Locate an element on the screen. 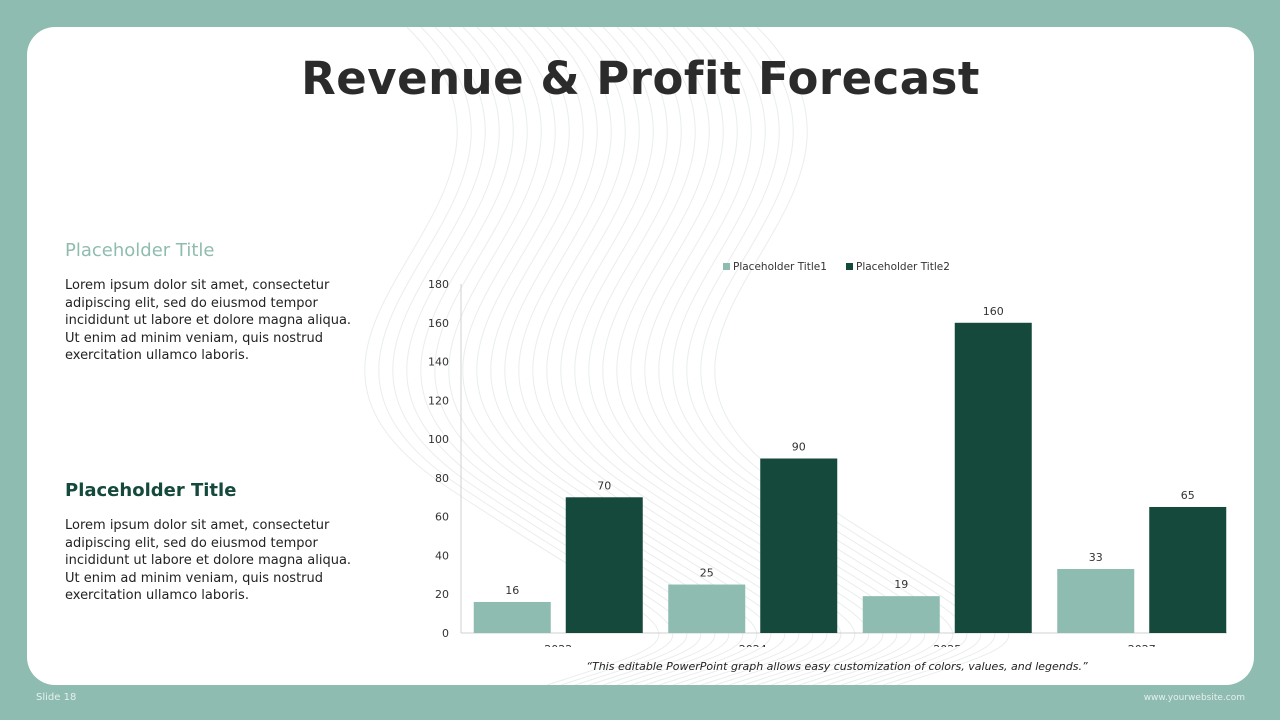  legend-label-2: Placeholder Title2 is located at coordinates (903, 267).